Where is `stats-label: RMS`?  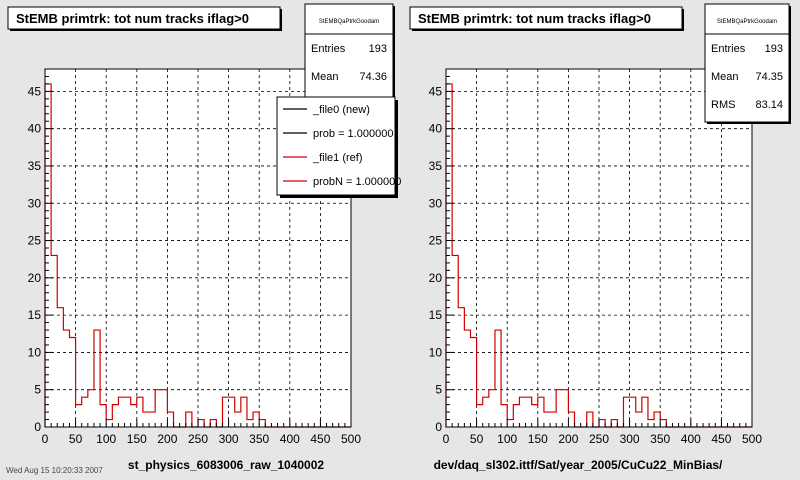
stats-label: RMS is located at coordinates (723, 105).